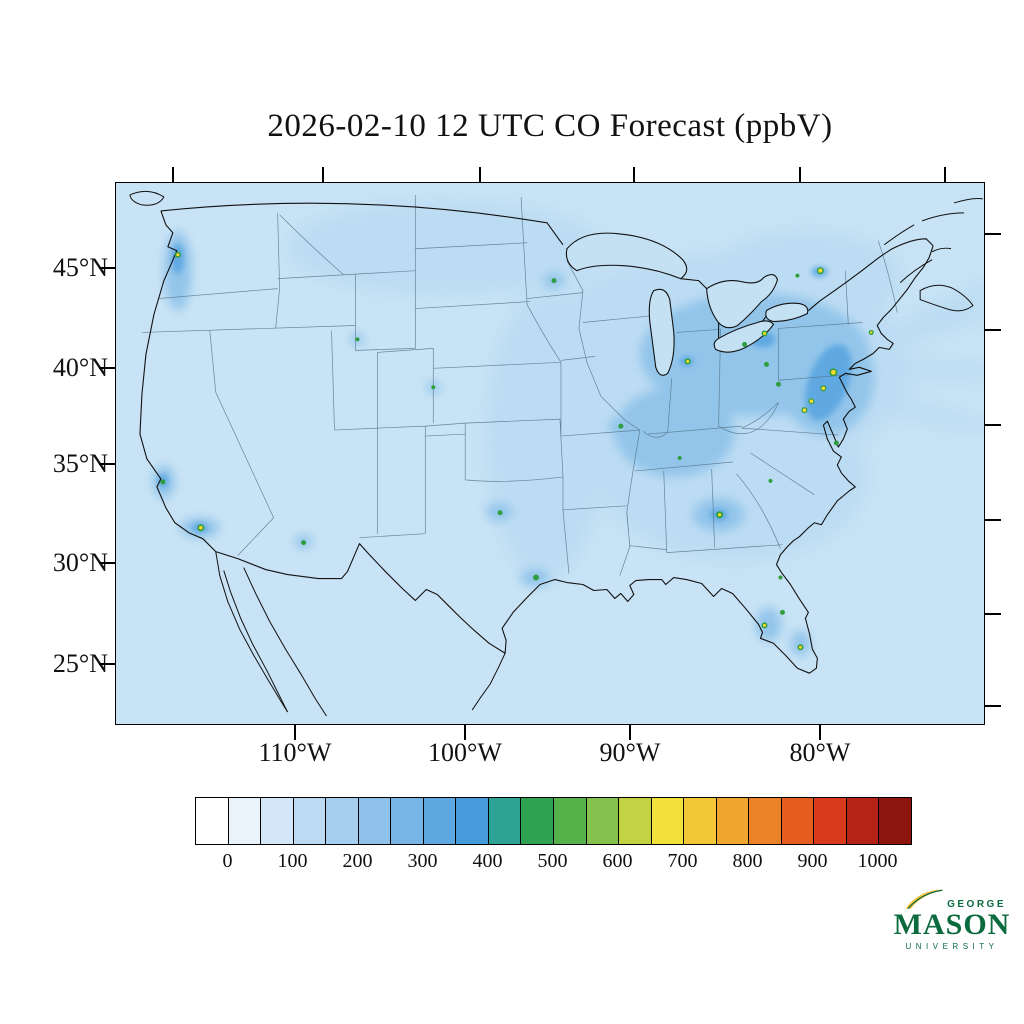  Describe the element at coordinates (422, 861) in the screenshot. I see `colorbar-label: 300` at that location.